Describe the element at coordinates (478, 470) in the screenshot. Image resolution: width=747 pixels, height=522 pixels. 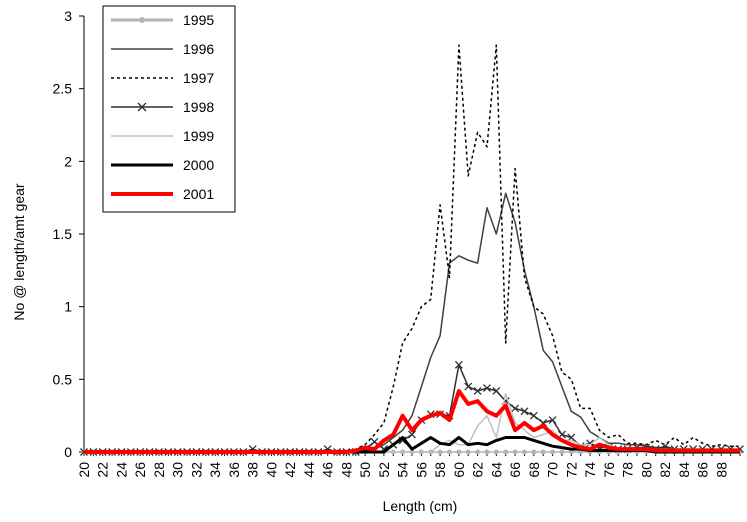
I see `x-tick-label: 62` at that location.